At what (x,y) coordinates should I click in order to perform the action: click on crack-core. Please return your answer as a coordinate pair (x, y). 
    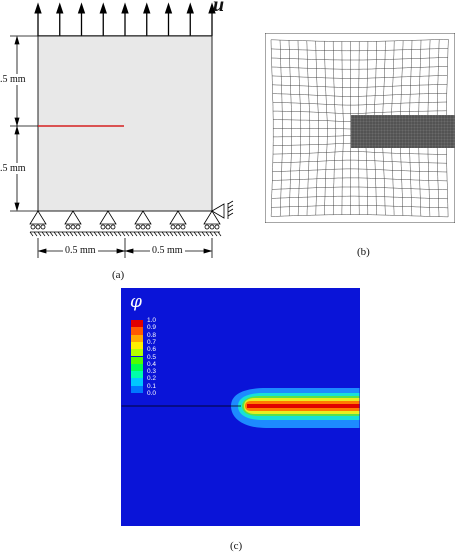
    Looking at the image, I should click on (303, 406).